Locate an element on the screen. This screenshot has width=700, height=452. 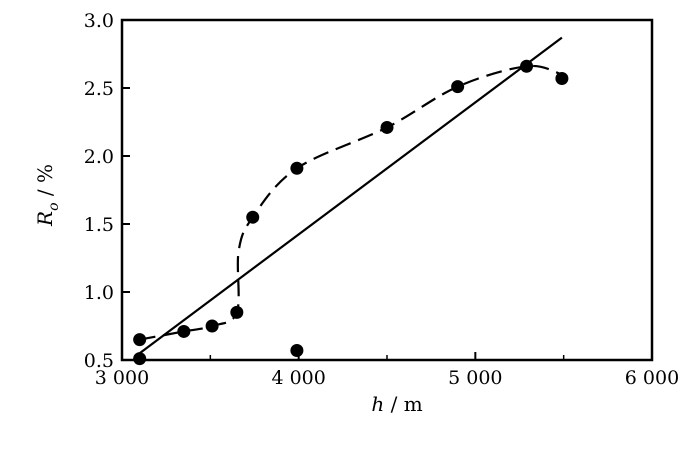
y-axis-unit: % is located at coordinates (45, 173).